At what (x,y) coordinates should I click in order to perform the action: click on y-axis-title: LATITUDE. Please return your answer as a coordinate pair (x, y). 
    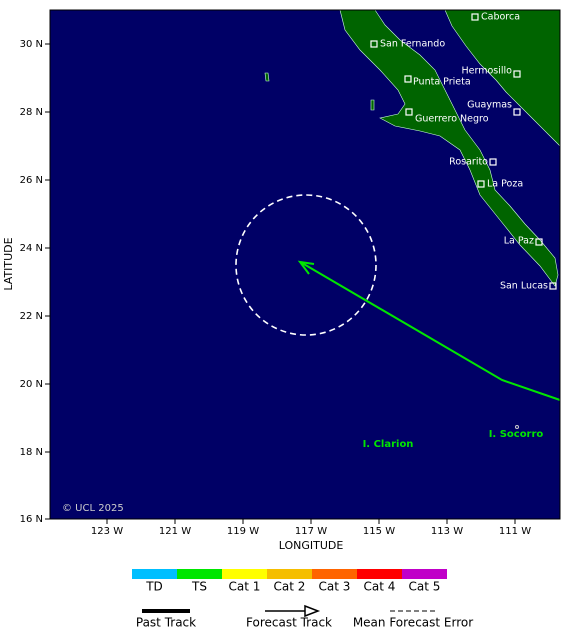
    Looking at the image, I should click on (8, 263).